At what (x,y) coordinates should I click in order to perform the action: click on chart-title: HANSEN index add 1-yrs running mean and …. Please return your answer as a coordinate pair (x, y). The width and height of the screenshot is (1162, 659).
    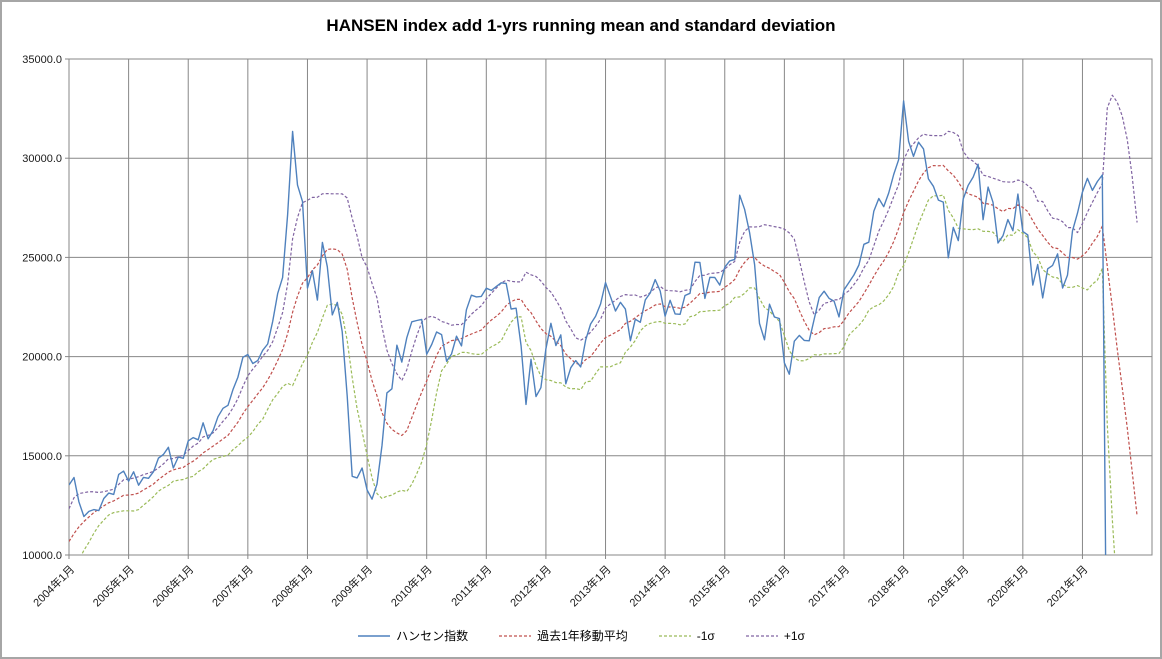
    Looking at the image, I should click on (581, 25).